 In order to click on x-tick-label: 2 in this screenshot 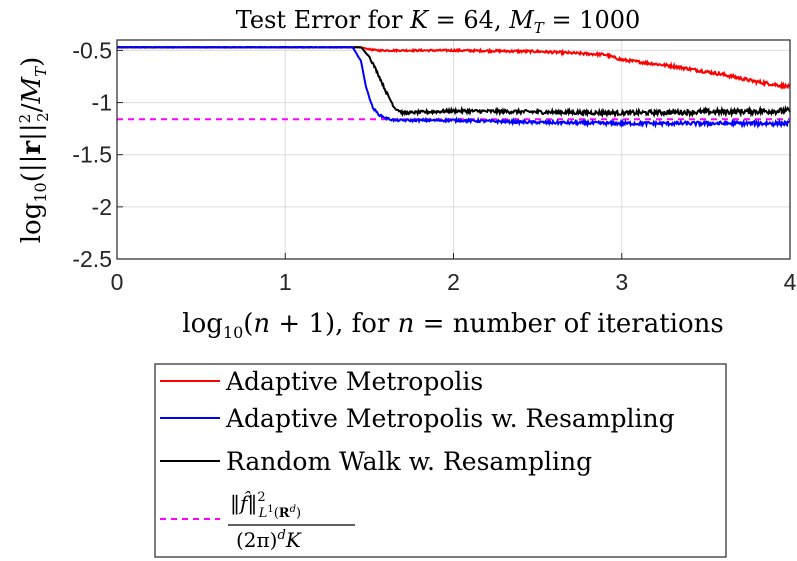, I will do `click(453, 282)`.